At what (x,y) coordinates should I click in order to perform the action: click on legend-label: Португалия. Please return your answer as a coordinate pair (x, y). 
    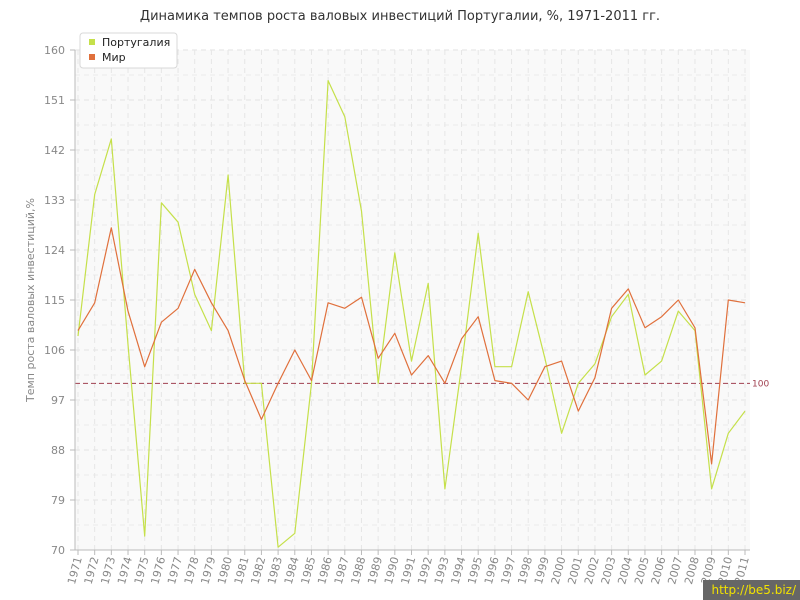
    Looking at the image, I should click on (136, 42).